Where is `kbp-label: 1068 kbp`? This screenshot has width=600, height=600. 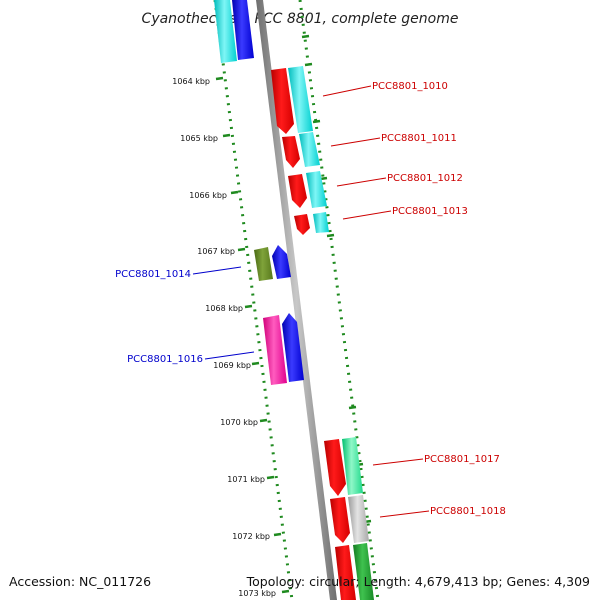 kbp-label: 1068 kbp is located at coordinates (224, 308).